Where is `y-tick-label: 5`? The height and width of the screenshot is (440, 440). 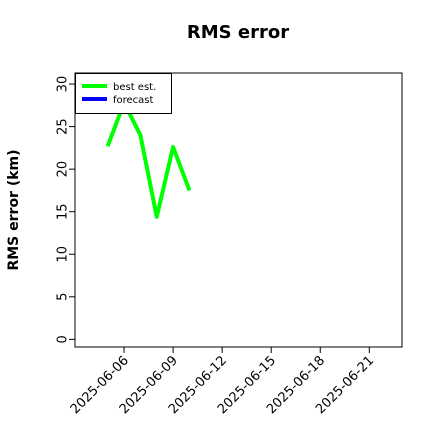
y-tick-label: 5 is located at coordinates (63, 297).